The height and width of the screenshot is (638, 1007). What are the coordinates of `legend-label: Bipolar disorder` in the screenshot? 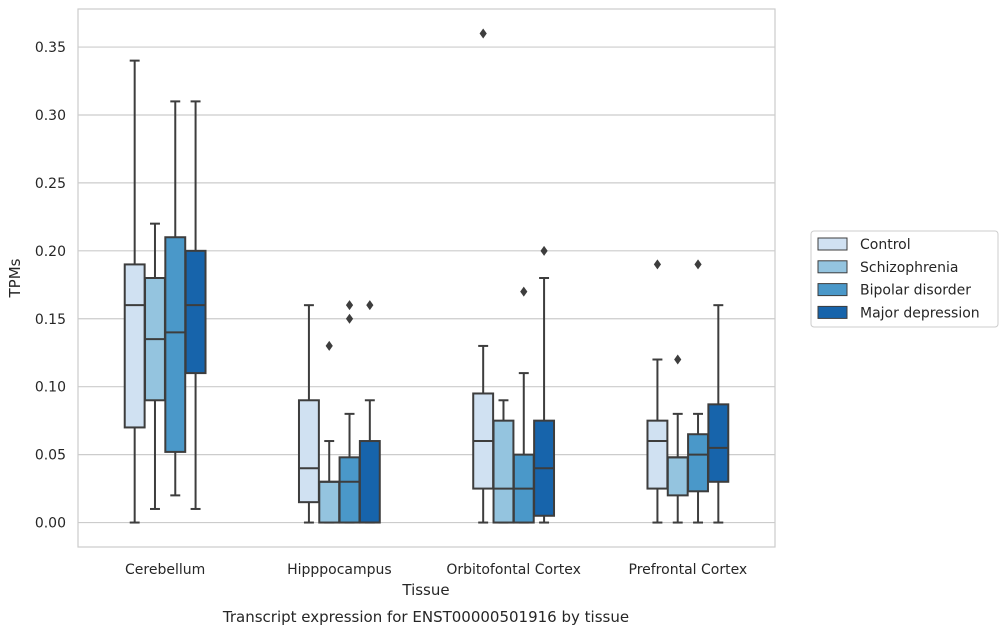 It's located at (915, 291).